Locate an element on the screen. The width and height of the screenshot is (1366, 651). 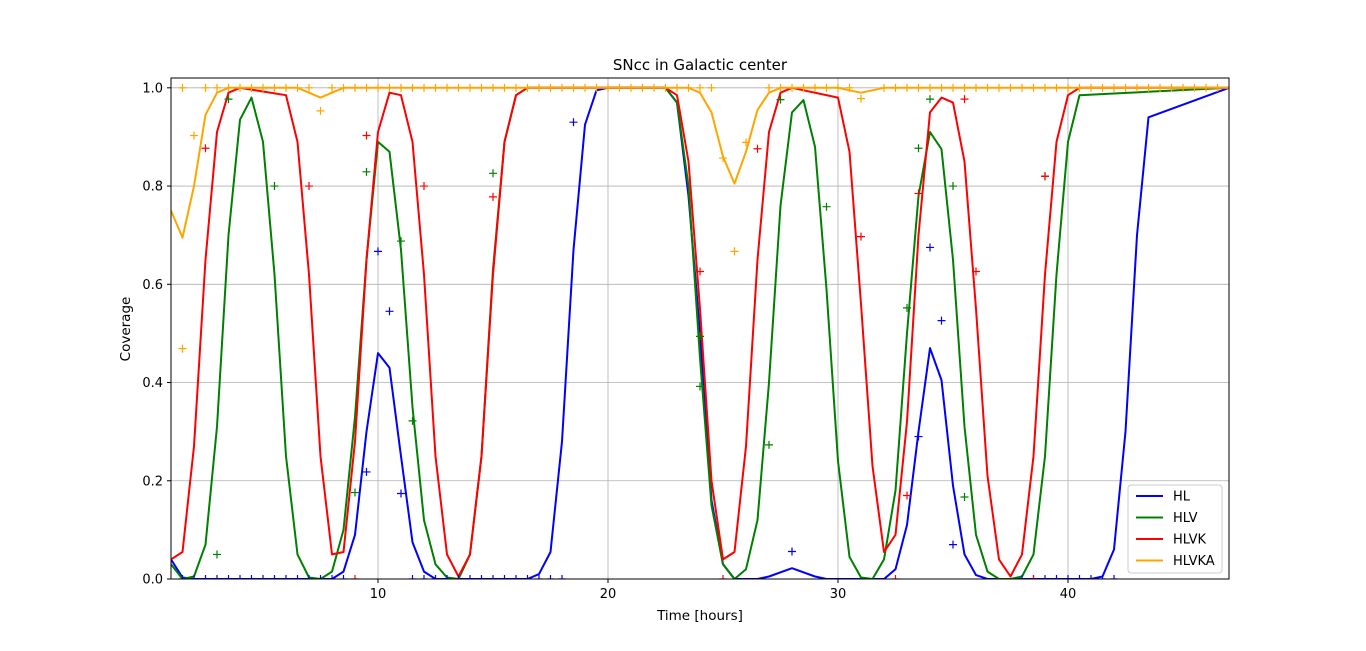
y-tick-label: 0.2 is located at coordinates (152, 481).